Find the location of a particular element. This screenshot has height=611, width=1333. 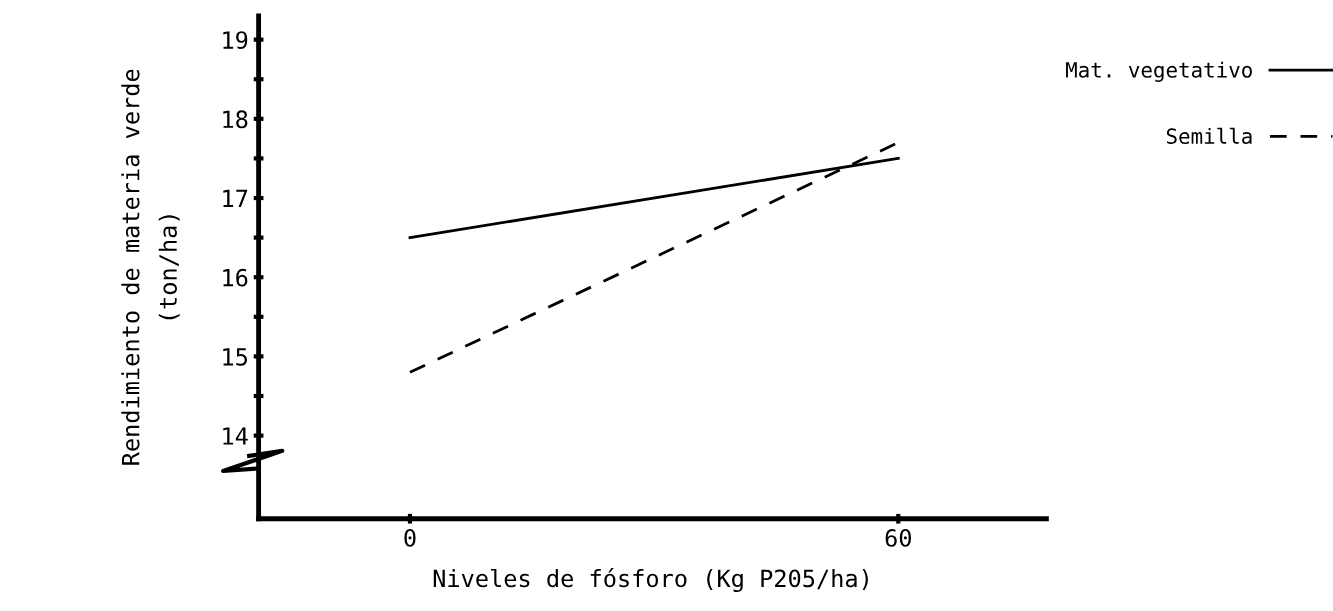

y-tick-label: 14 is located at coordinates (235, 436).